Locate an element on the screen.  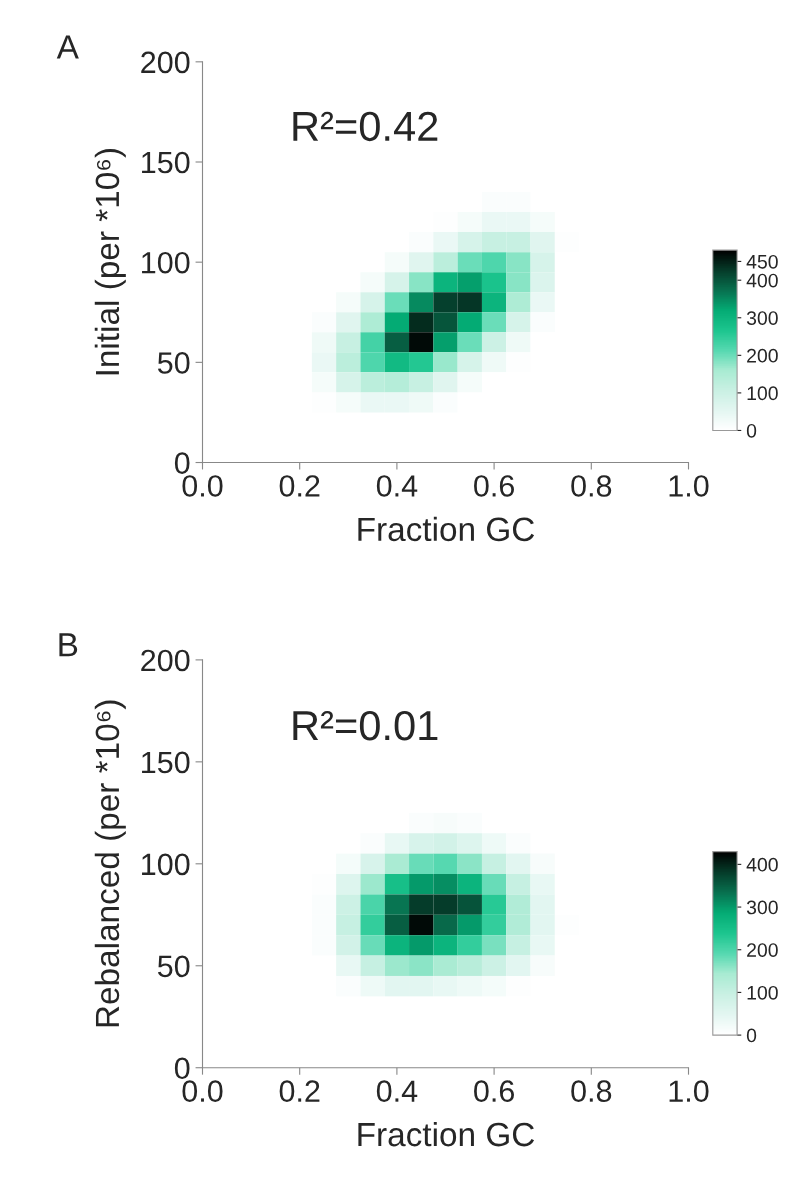
annotation: R²=0.01 is located at coordinates (365, 725).